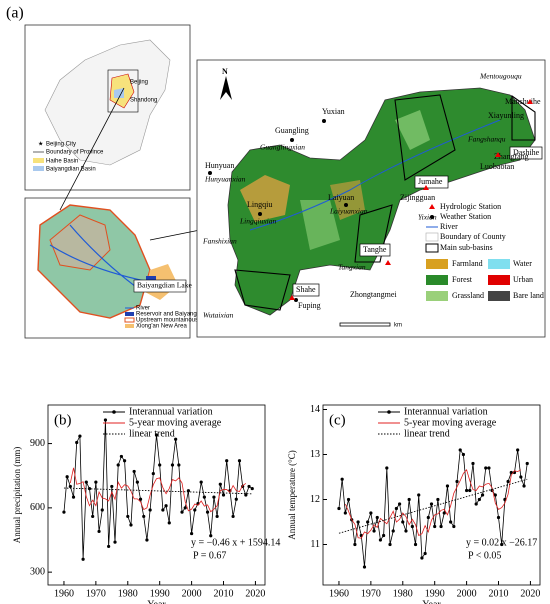  I want to click on place-label: Manshuihe, so click(523, 101).